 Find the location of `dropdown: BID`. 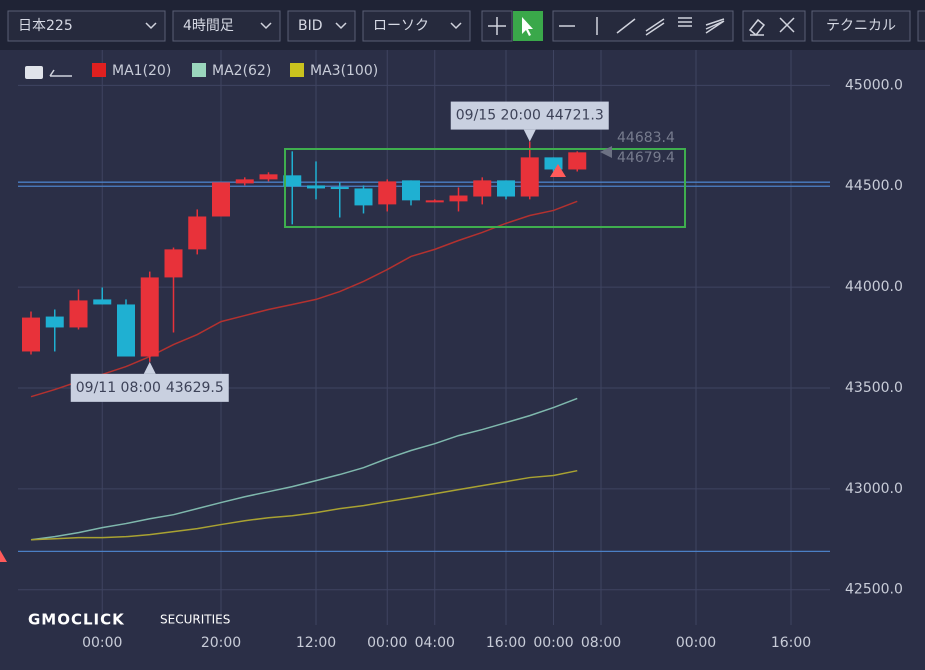

dropdown: BID is located at coordinates (321, 26).